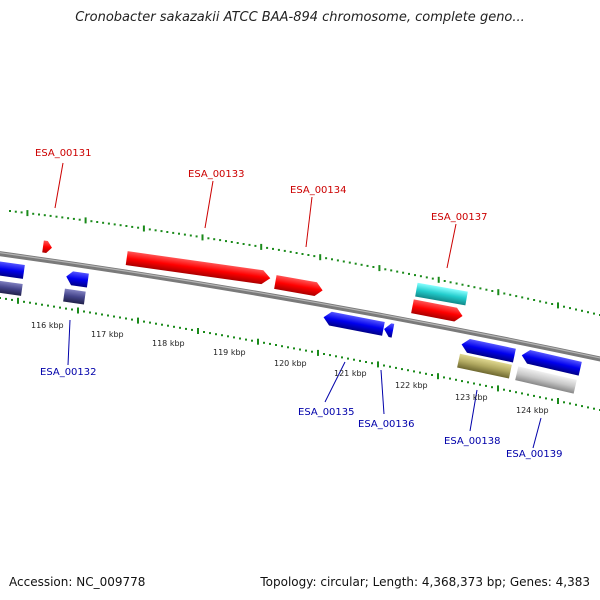  Describe the element at coordinates (386, 424) in the screenshot. I see `gene-label-esa-00136: ESA_00136` at that location.